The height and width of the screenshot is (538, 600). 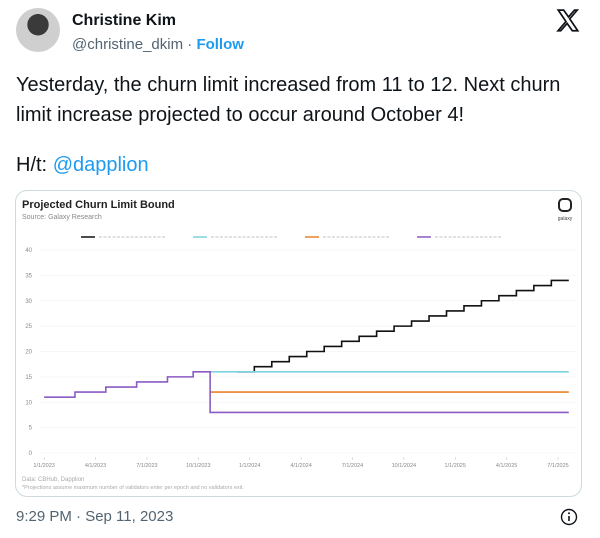 What do you see at coordinates (53, 480) in the screenshot?
I see `footnote: Data: CBHub, Dapplion` at bounding box center [53, 480].